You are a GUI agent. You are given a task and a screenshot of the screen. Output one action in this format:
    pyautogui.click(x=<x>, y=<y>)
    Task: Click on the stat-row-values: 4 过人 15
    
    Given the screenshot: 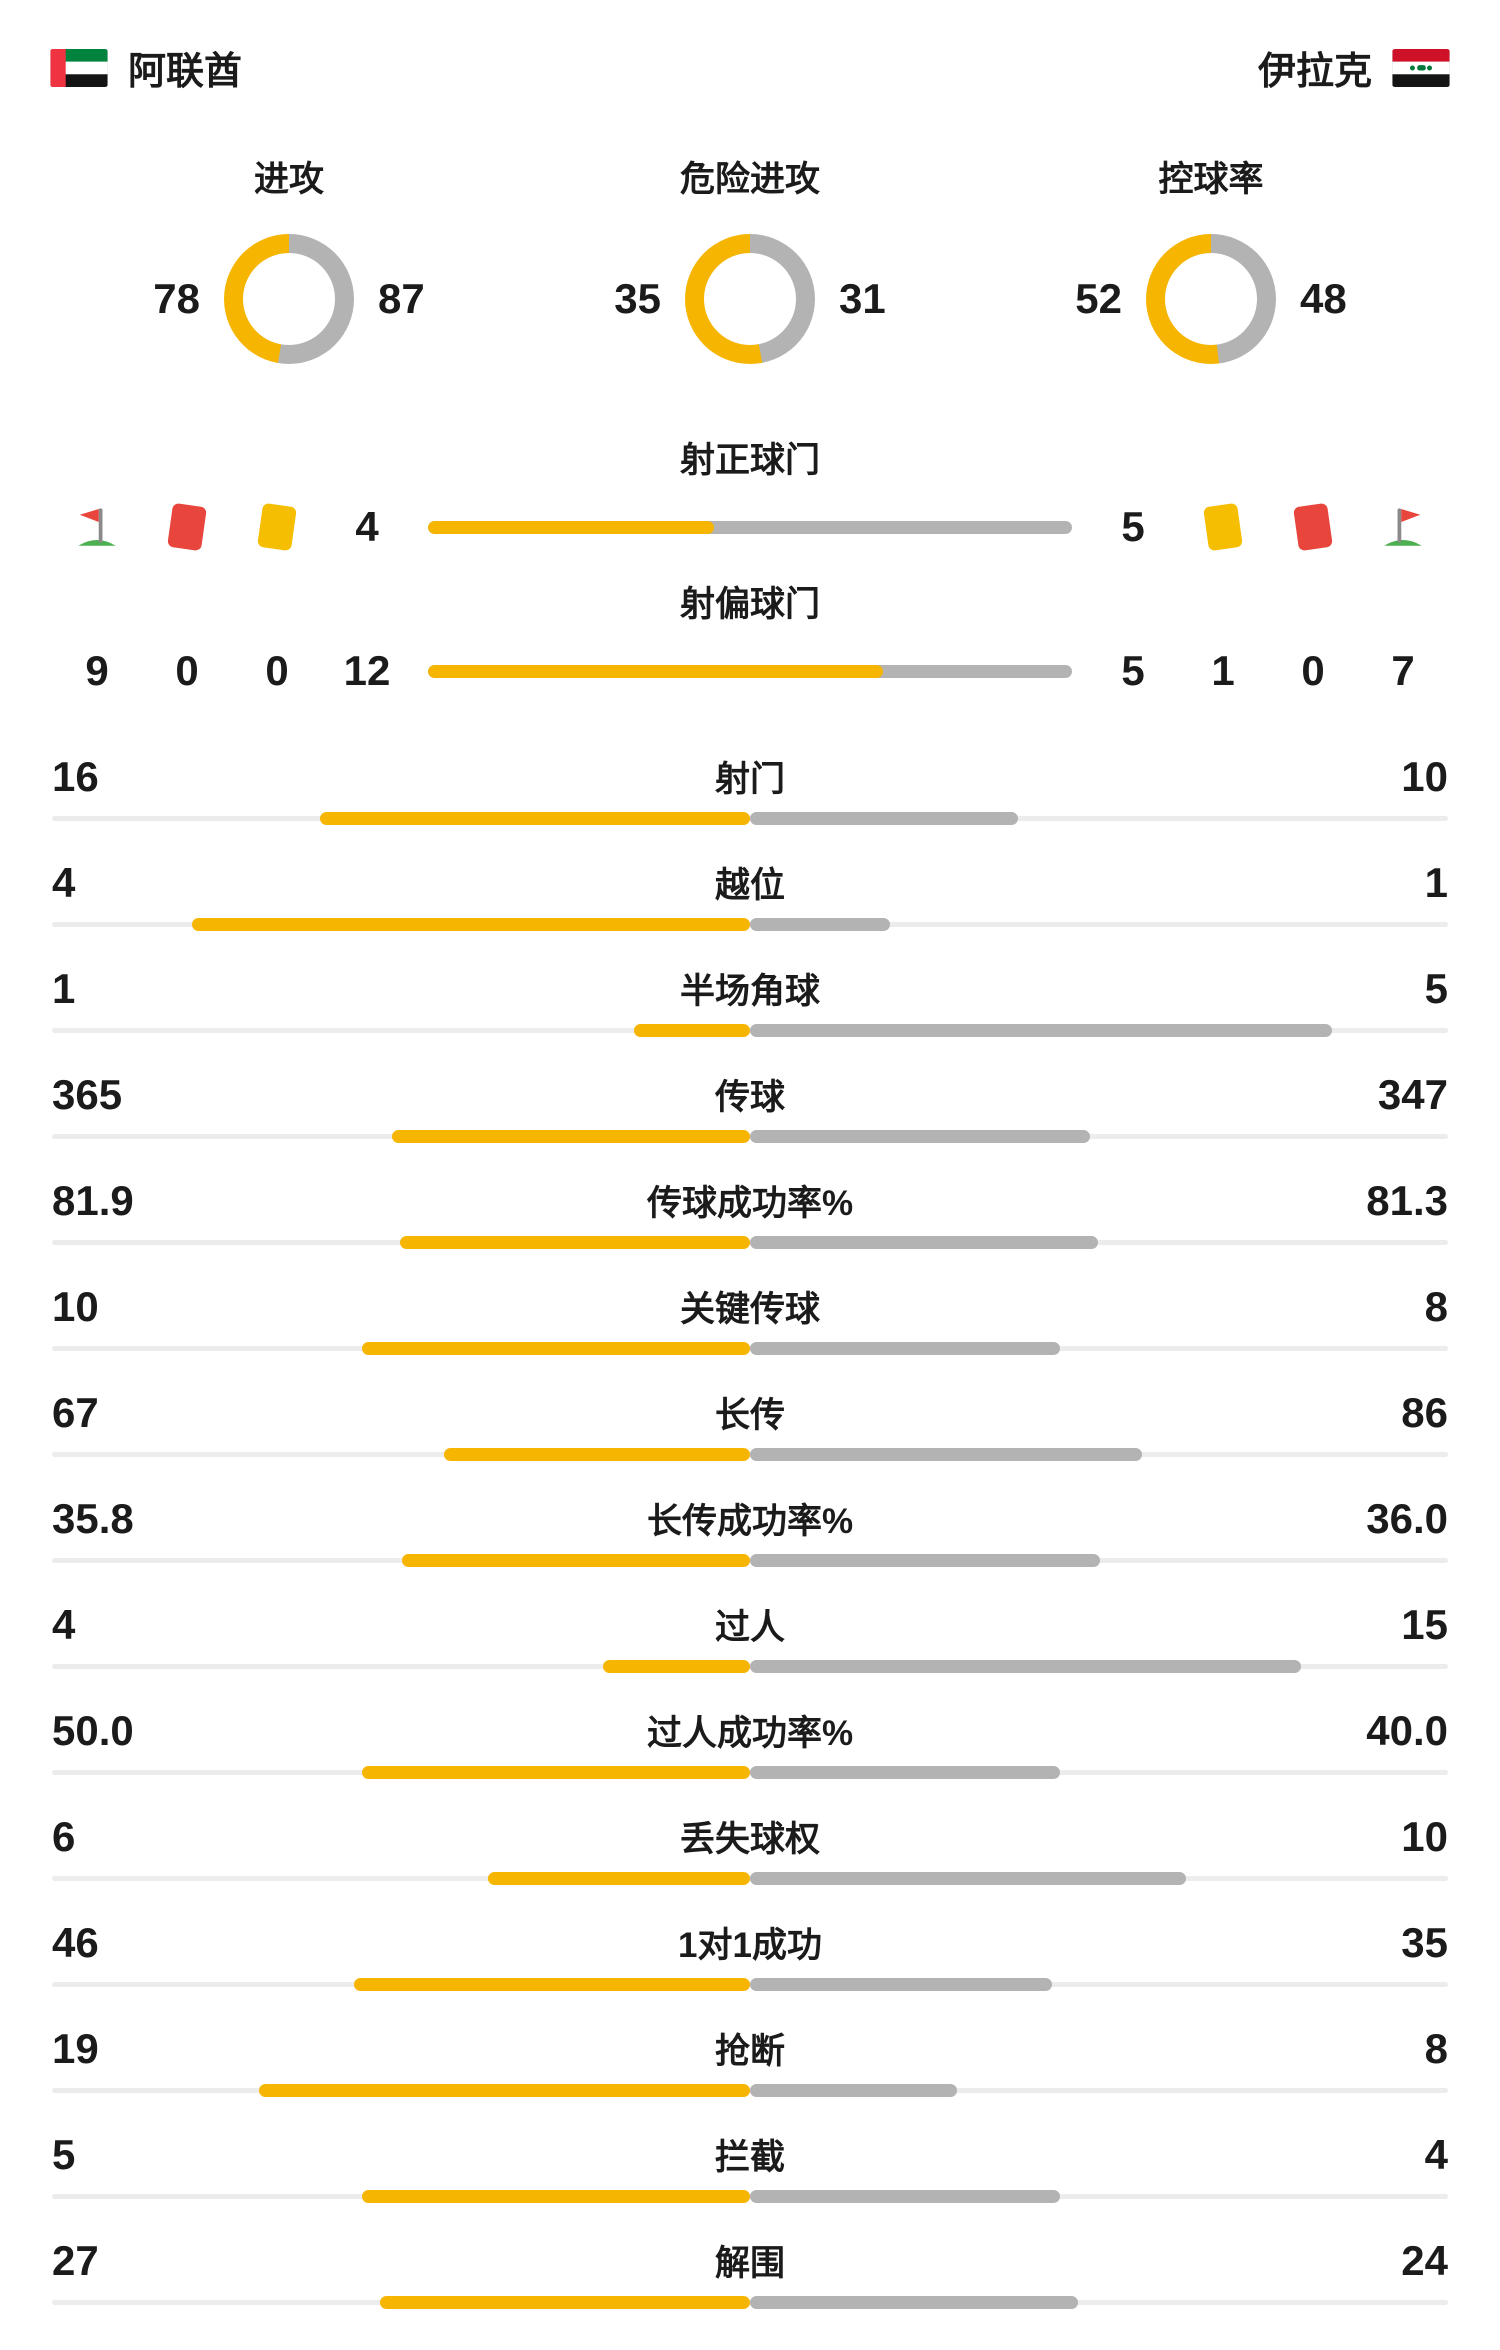 What is the action you would take?
    pyautogui.click(x=750, y=1625)
    